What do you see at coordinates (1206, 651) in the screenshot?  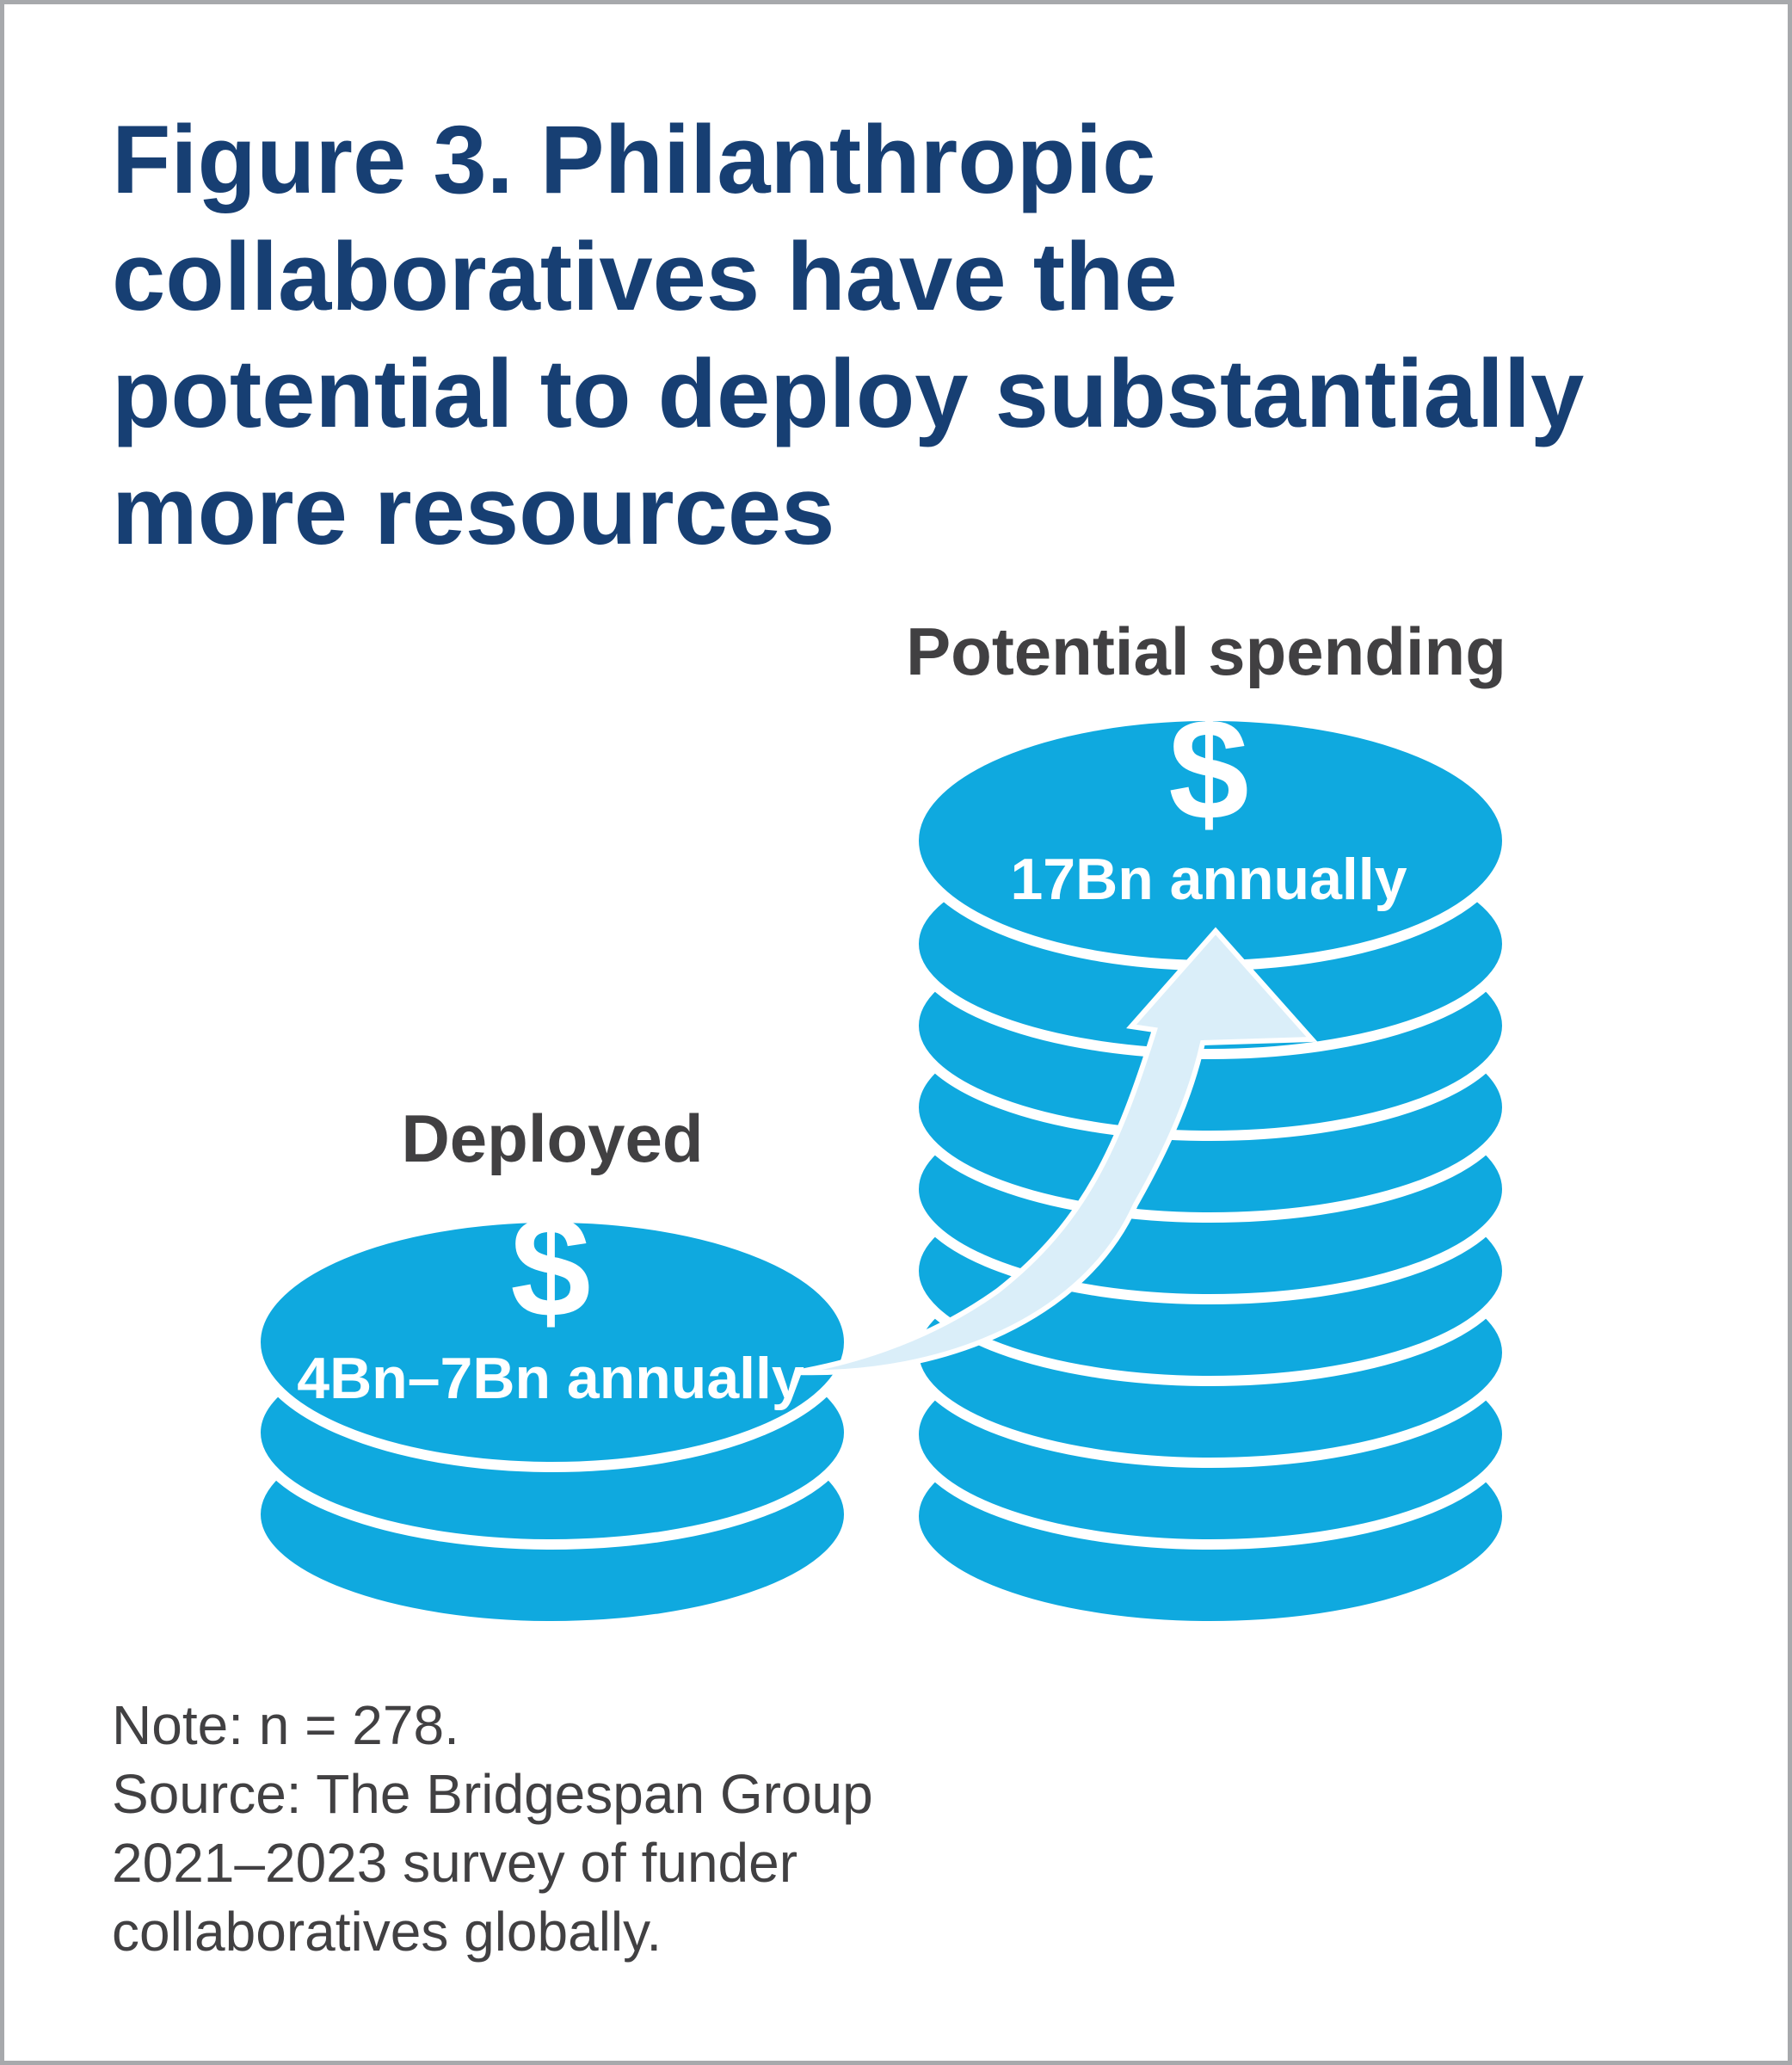 I see `potential-label: Potential spending` at bounding box center [1206, 651].